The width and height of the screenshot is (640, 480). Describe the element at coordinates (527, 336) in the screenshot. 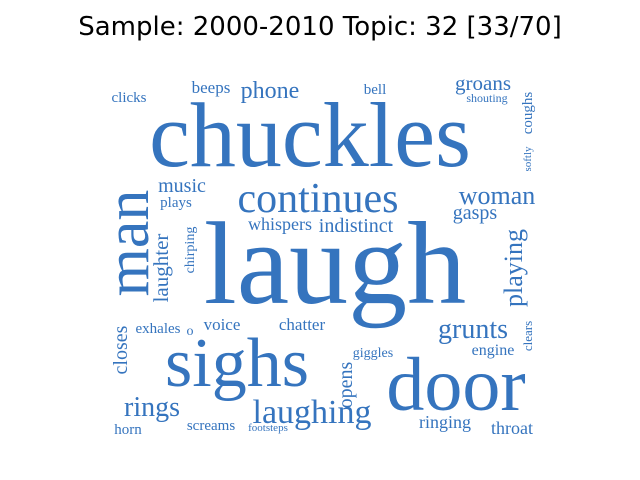

I see `word-clears: clears` at that location.